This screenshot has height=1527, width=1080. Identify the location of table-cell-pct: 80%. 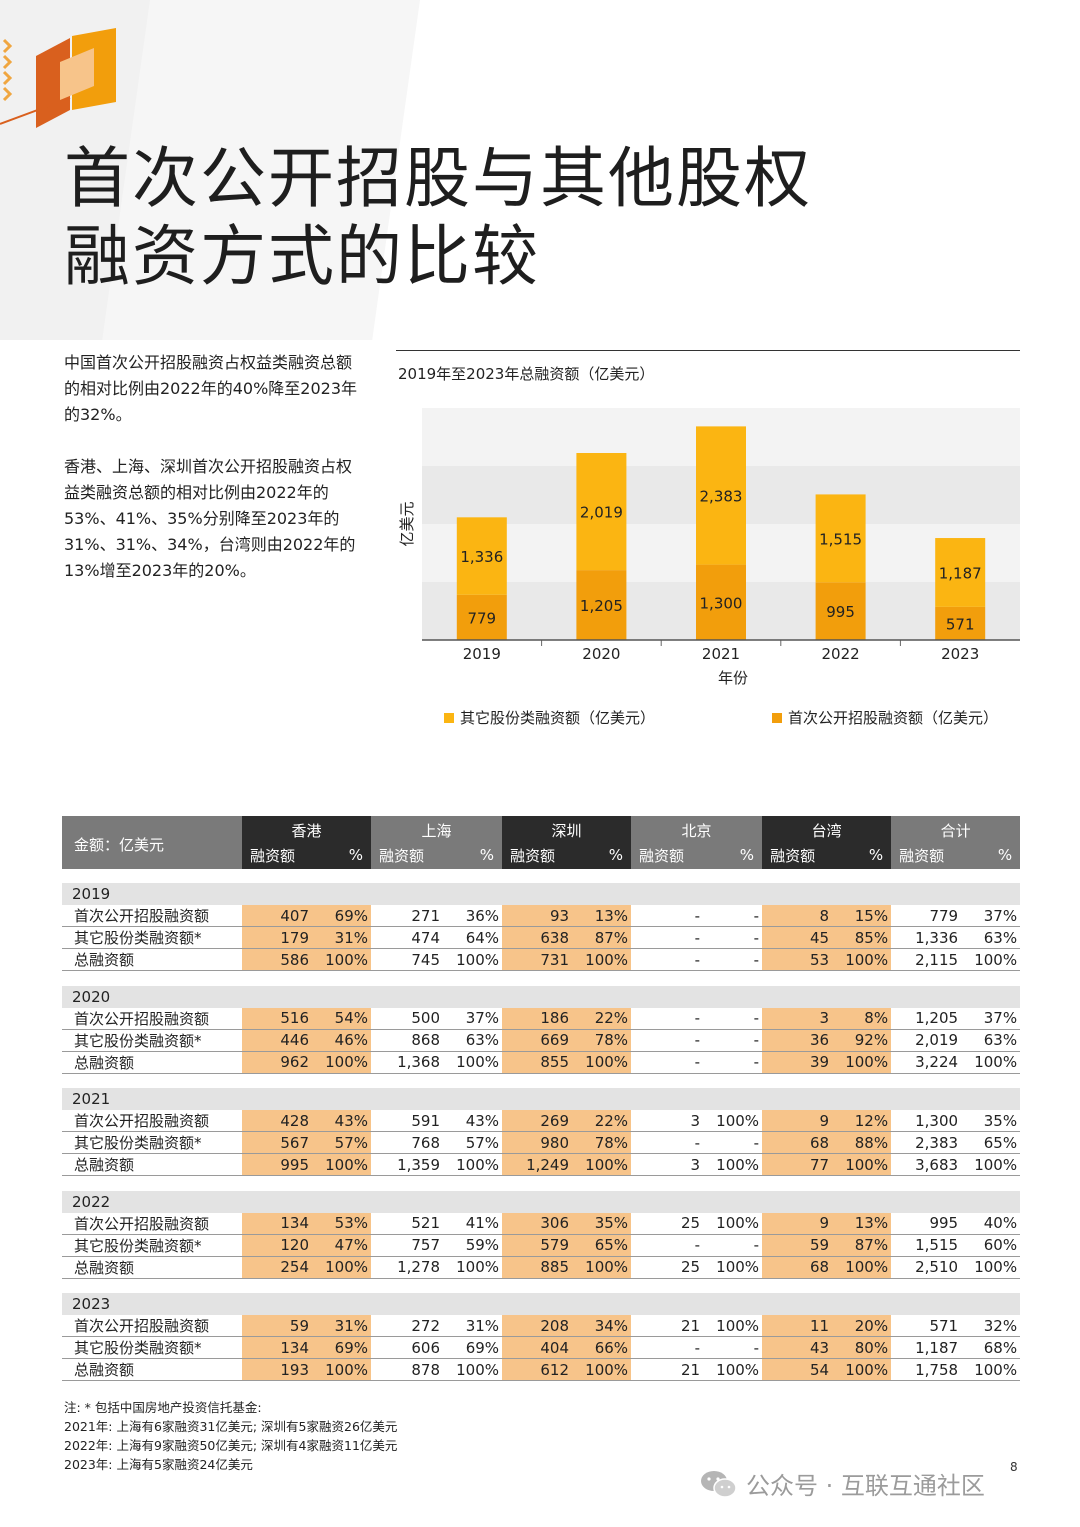
(862, 1347).